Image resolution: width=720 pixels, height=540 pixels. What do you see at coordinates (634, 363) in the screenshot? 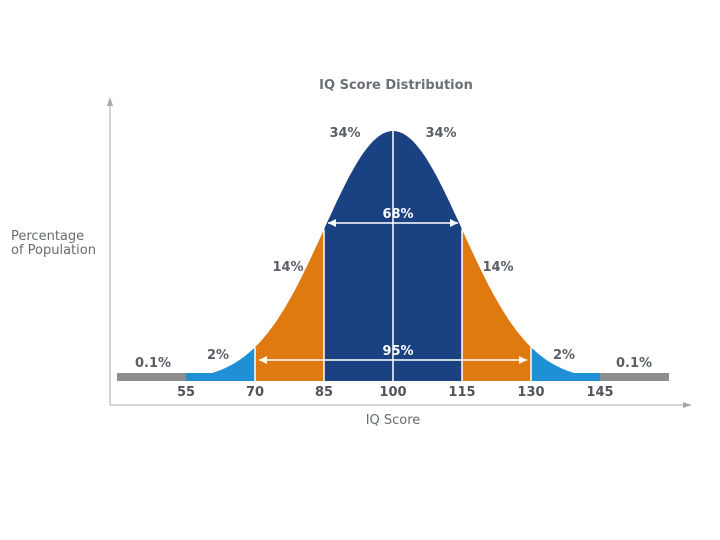
I see `percent-label-145-160: 0.1%` at bounding box center [634, 363].